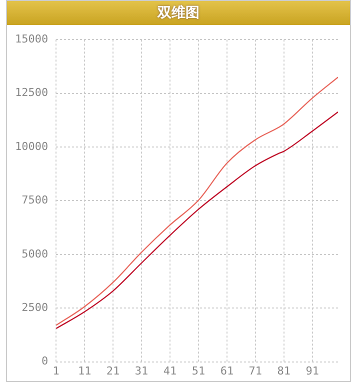 This screenshot has width=357, height=392. Describe the element at coordinates (35, 200) in the screenshot. I see `y-tick-label: 7500` at that location.